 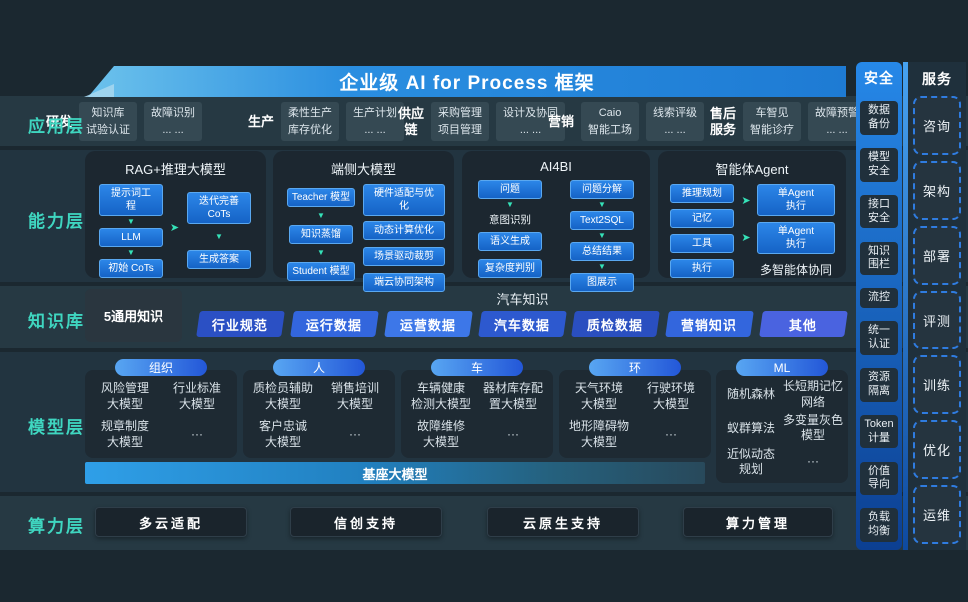 What do you see at coordinates (812, 427) in the screenshot?
I see `model-item: 多变量灰色 模型` at bounding box center [812, 427].